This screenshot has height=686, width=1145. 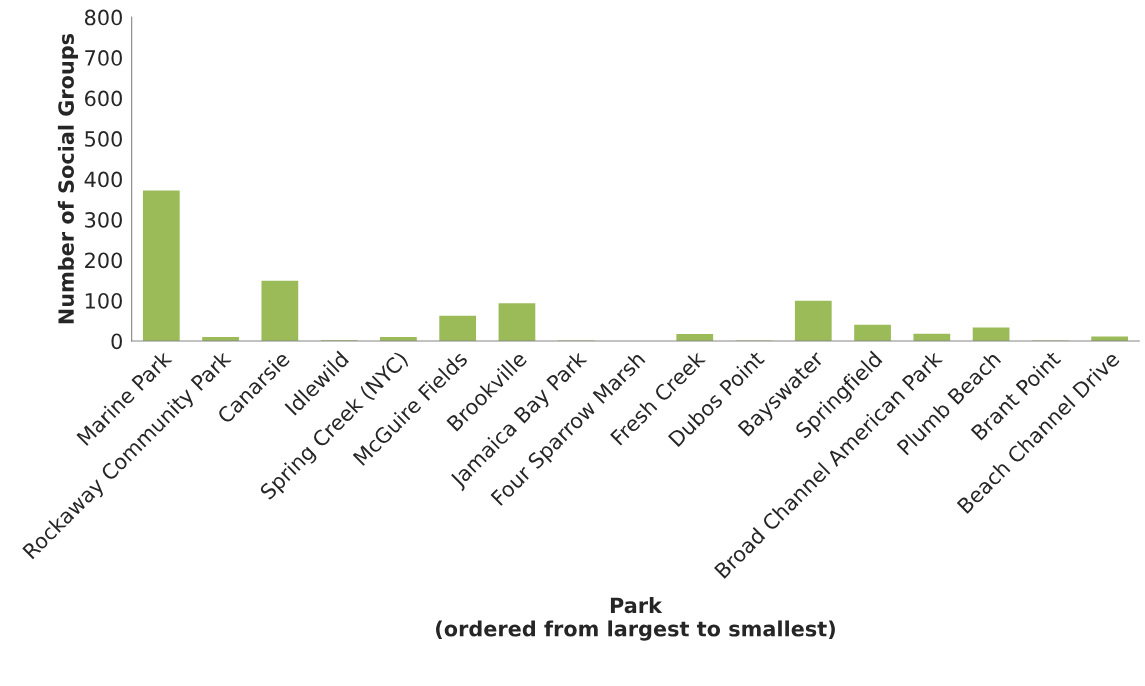 I want to click on y-tick-label: 500, so click(x=103, y=139).